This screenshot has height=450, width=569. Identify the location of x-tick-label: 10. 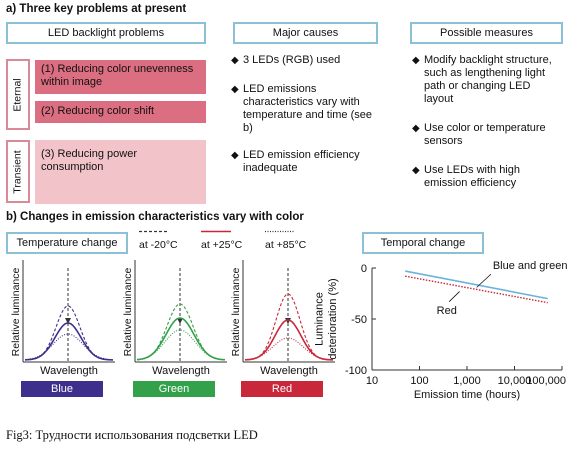
(372, 381).